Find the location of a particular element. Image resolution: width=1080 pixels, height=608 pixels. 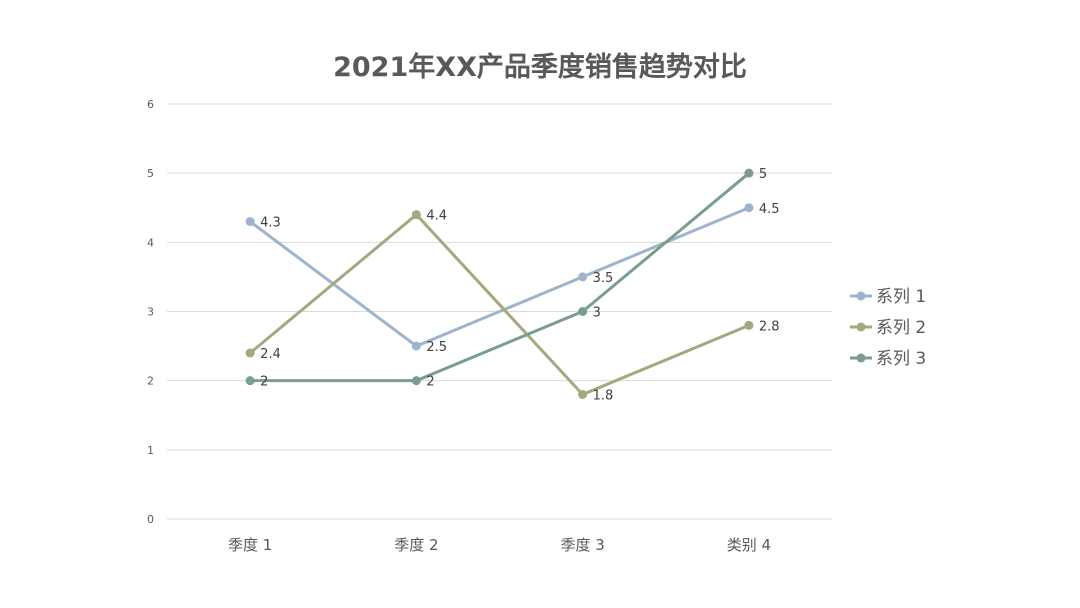

data-label: 4.5 is located at coordinates (769, 209).